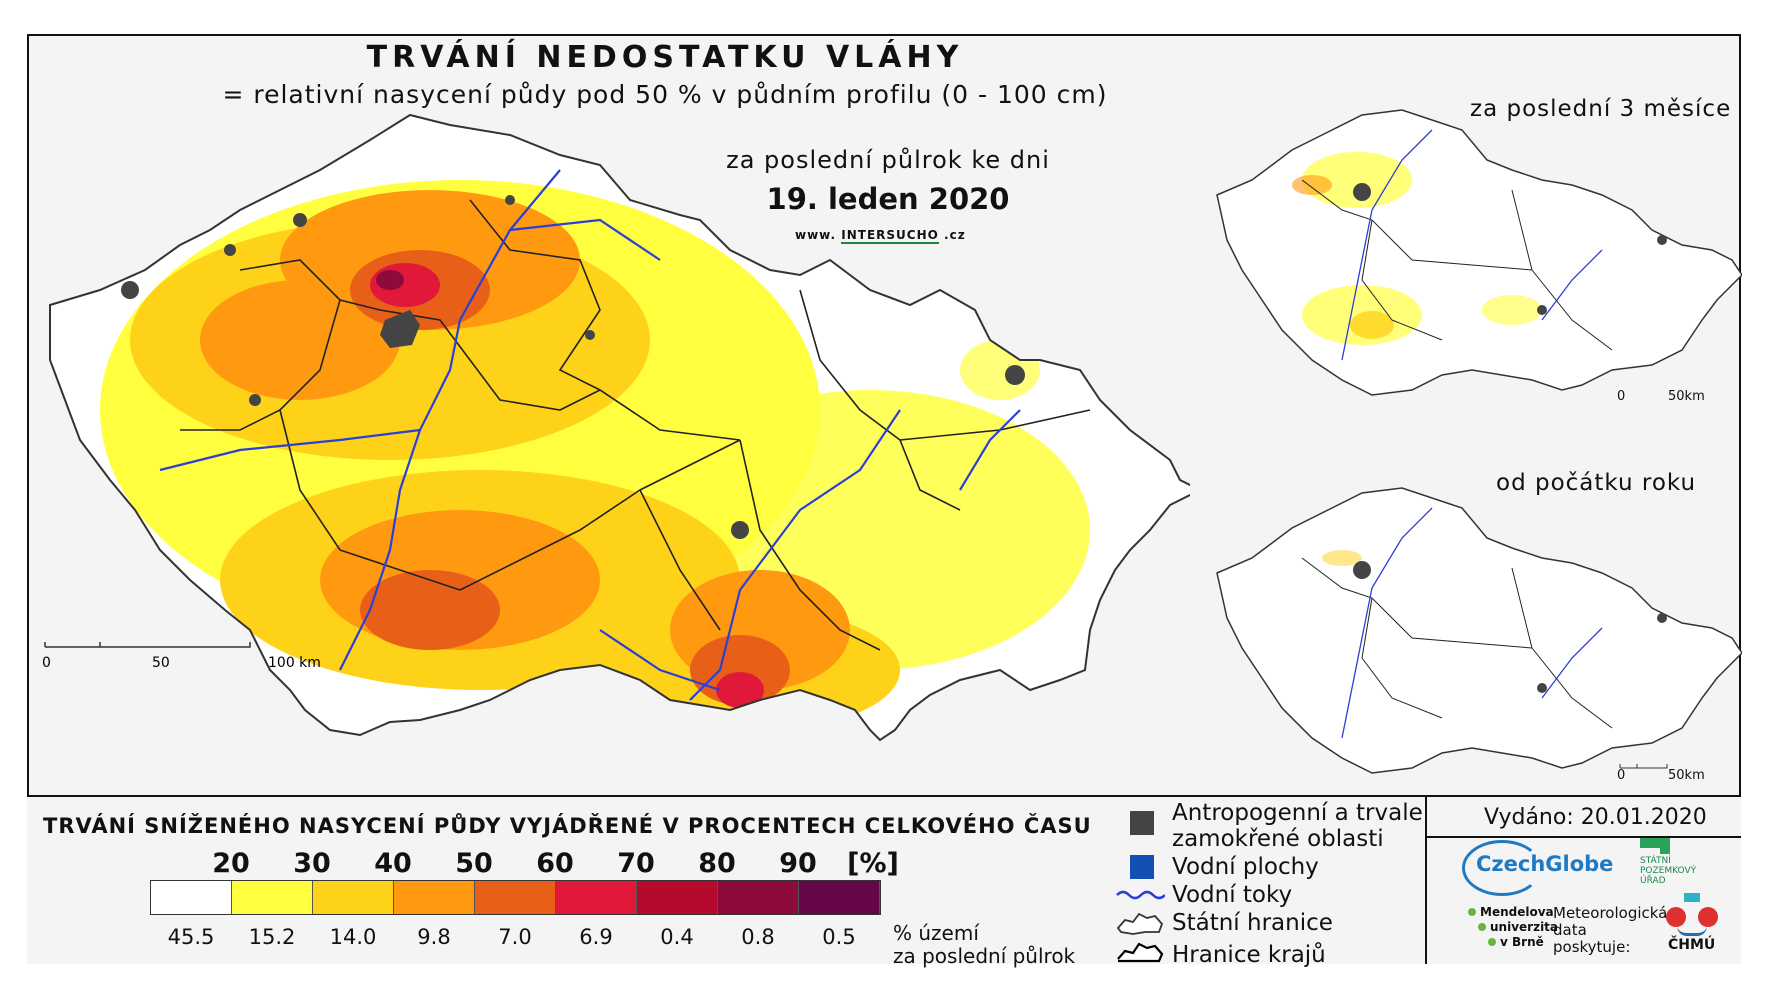  Describe the element at coordinates (839, 937) in the screenshot. I see `pct-8: 0.5` at that location.